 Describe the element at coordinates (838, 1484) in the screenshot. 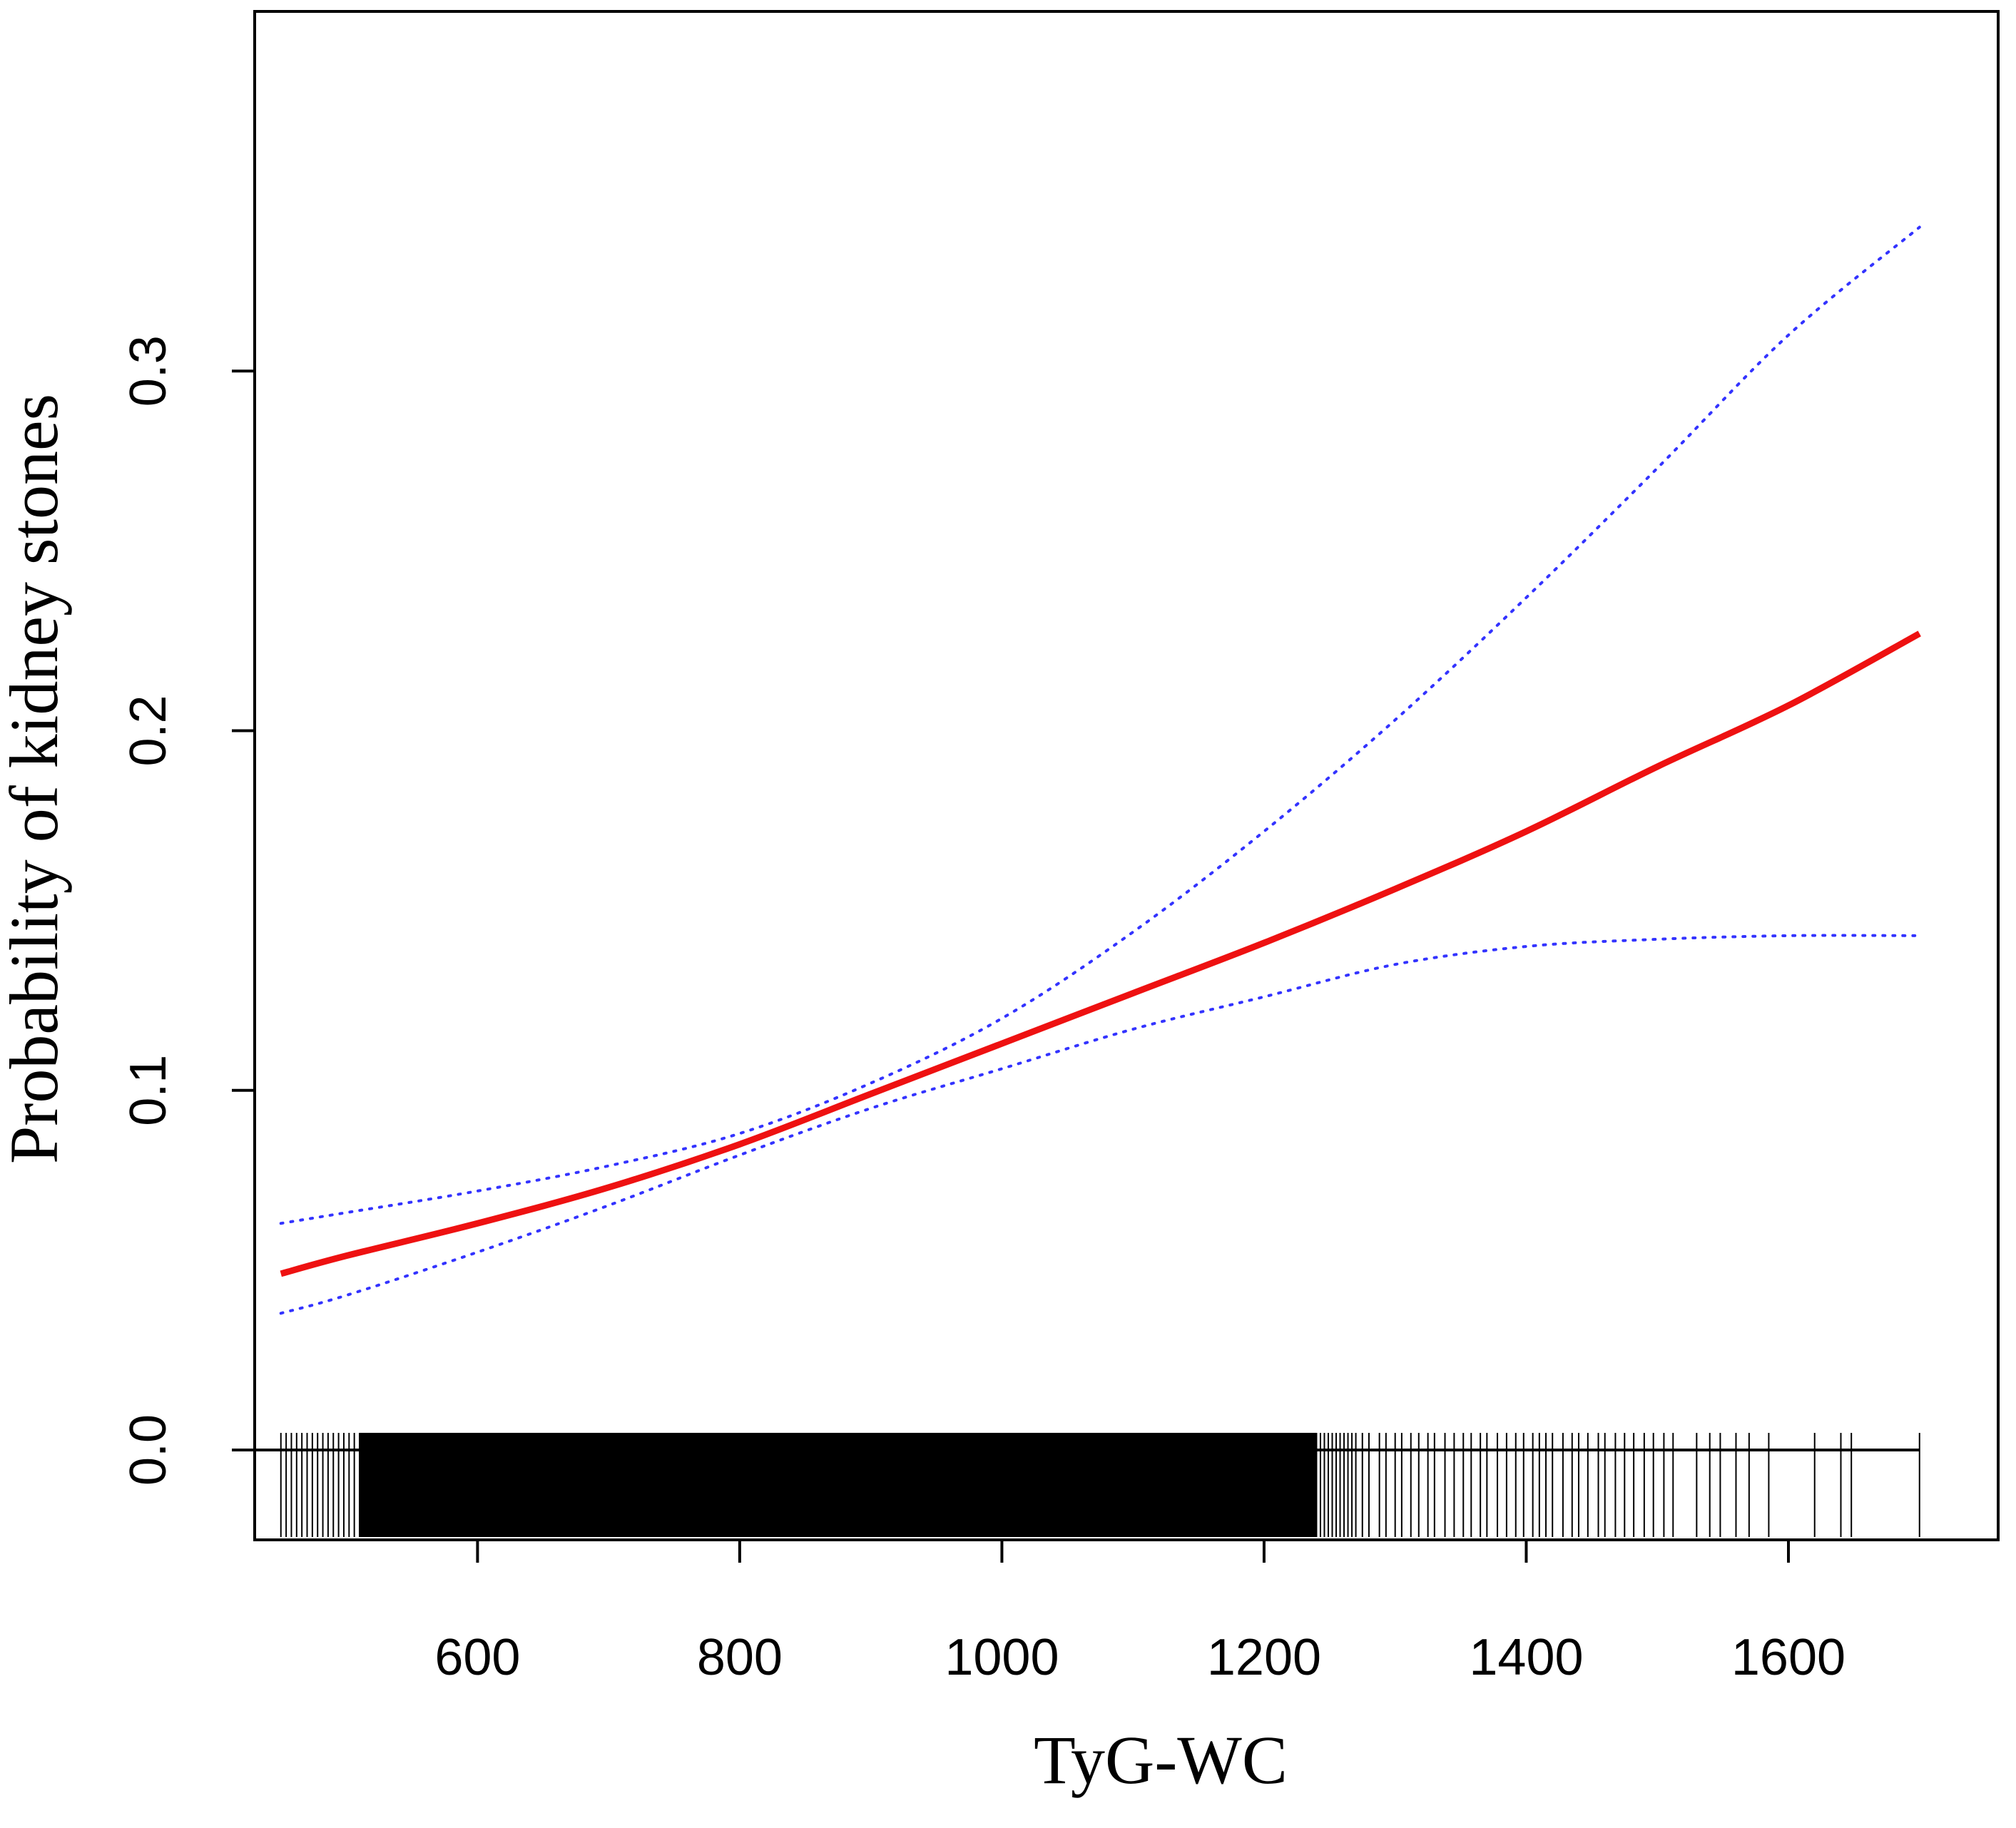

I see `rug-dense-block` at that location.